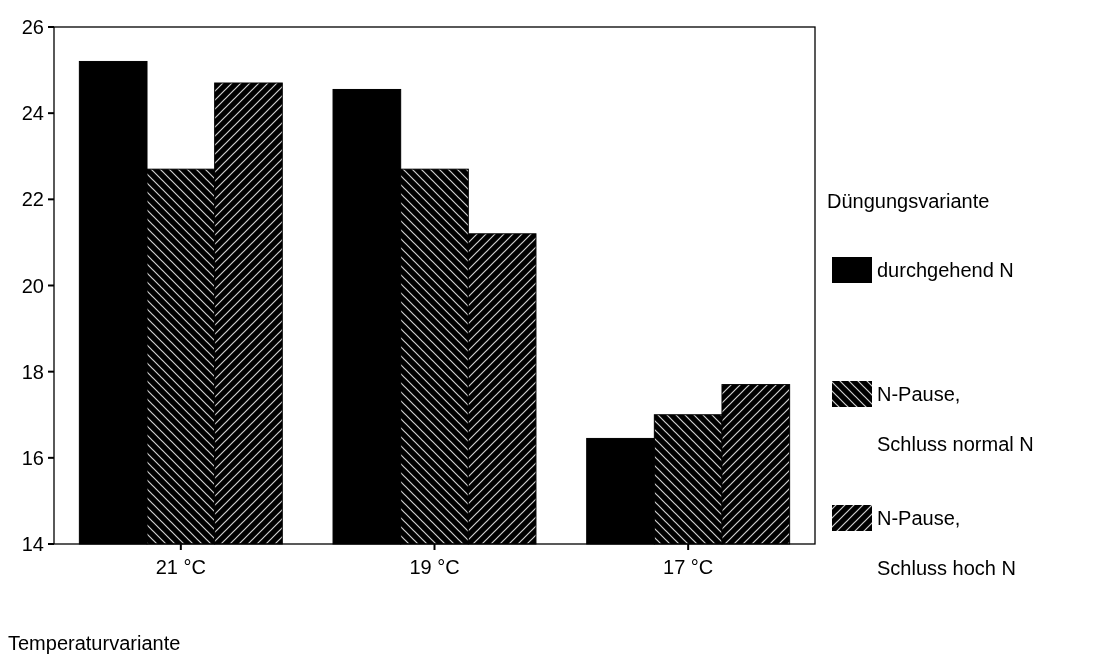 The width and height of the screenshot is (1103, 657). I want to click on x-tick-label: 21 °C, so click(180, 567).